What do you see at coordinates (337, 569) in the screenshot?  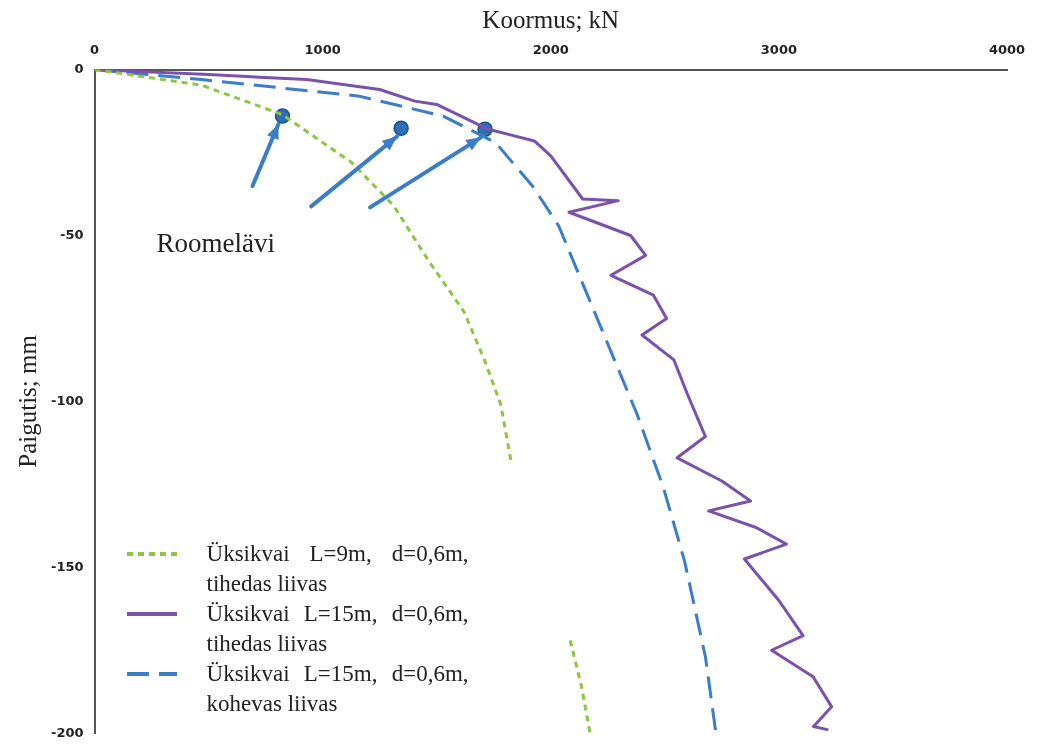 I see `legend-label: Üksikvai L=9m, d=0,6m, tihedas liivas` at bounding box center [337, 569].